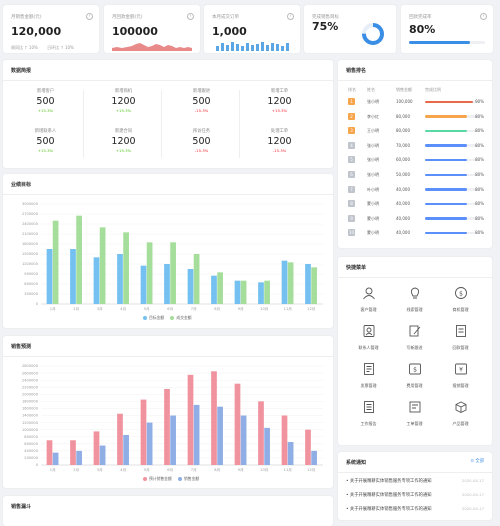 The image size is (500, 526). I want to click on quick-menu-contact: 联系人管理, so click(368, 337).